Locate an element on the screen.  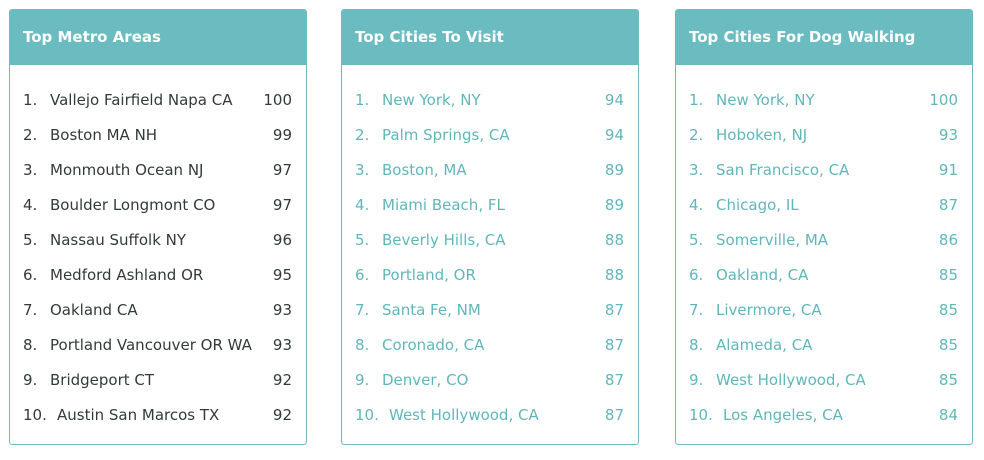
list-item: 2. Palm Springs, CA 94 is located at coordinates (490, 134).